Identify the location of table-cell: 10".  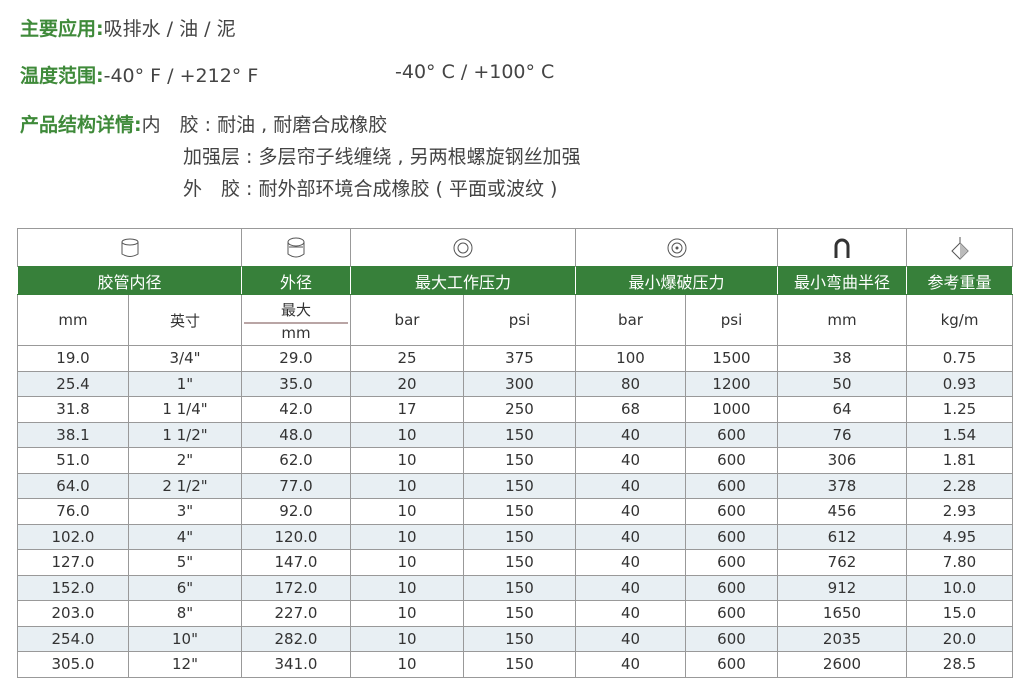
(185, 638).